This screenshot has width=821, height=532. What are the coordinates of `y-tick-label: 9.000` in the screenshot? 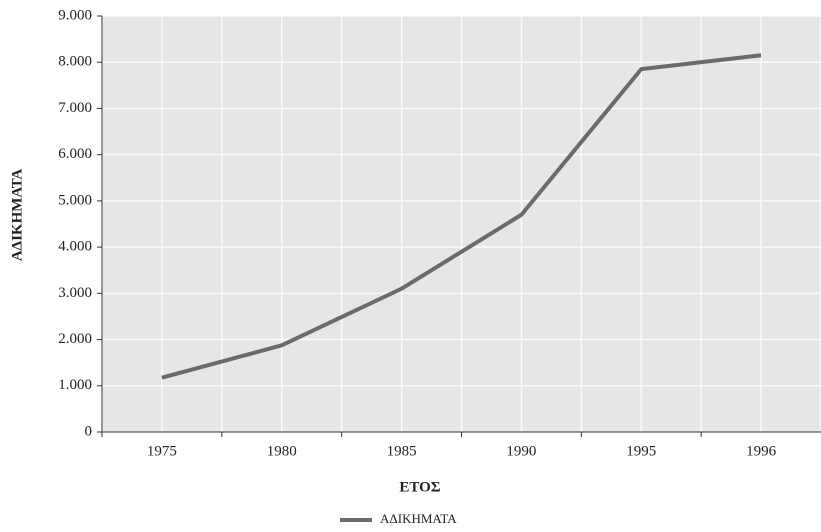 It's located at (75, 15).